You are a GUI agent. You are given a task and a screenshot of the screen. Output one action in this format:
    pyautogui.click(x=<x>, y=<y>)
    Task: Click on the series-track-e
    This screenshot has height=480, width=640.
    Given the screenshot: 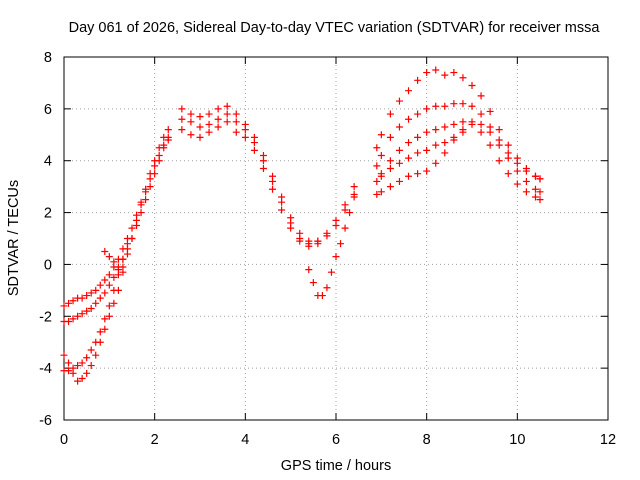 What is the action you would take?
    pyautogui.click(x=114, y=259)
    